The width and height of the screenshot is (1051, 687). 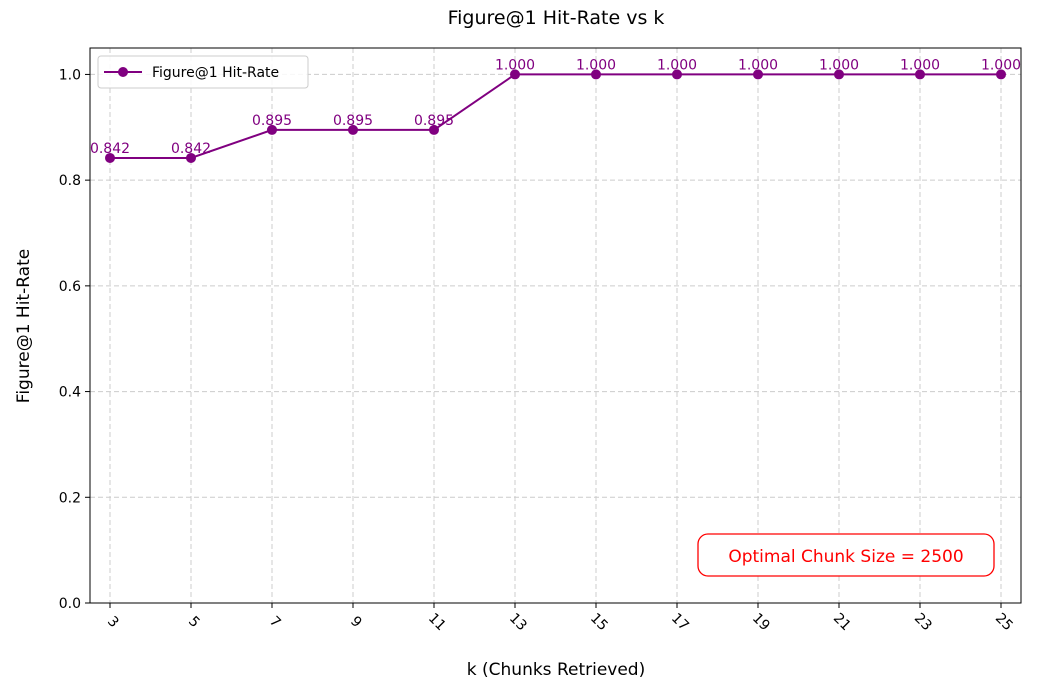 I want to click on chart-title: Figure@1 Hit-Rate vs k, so click(x=556, y=18).